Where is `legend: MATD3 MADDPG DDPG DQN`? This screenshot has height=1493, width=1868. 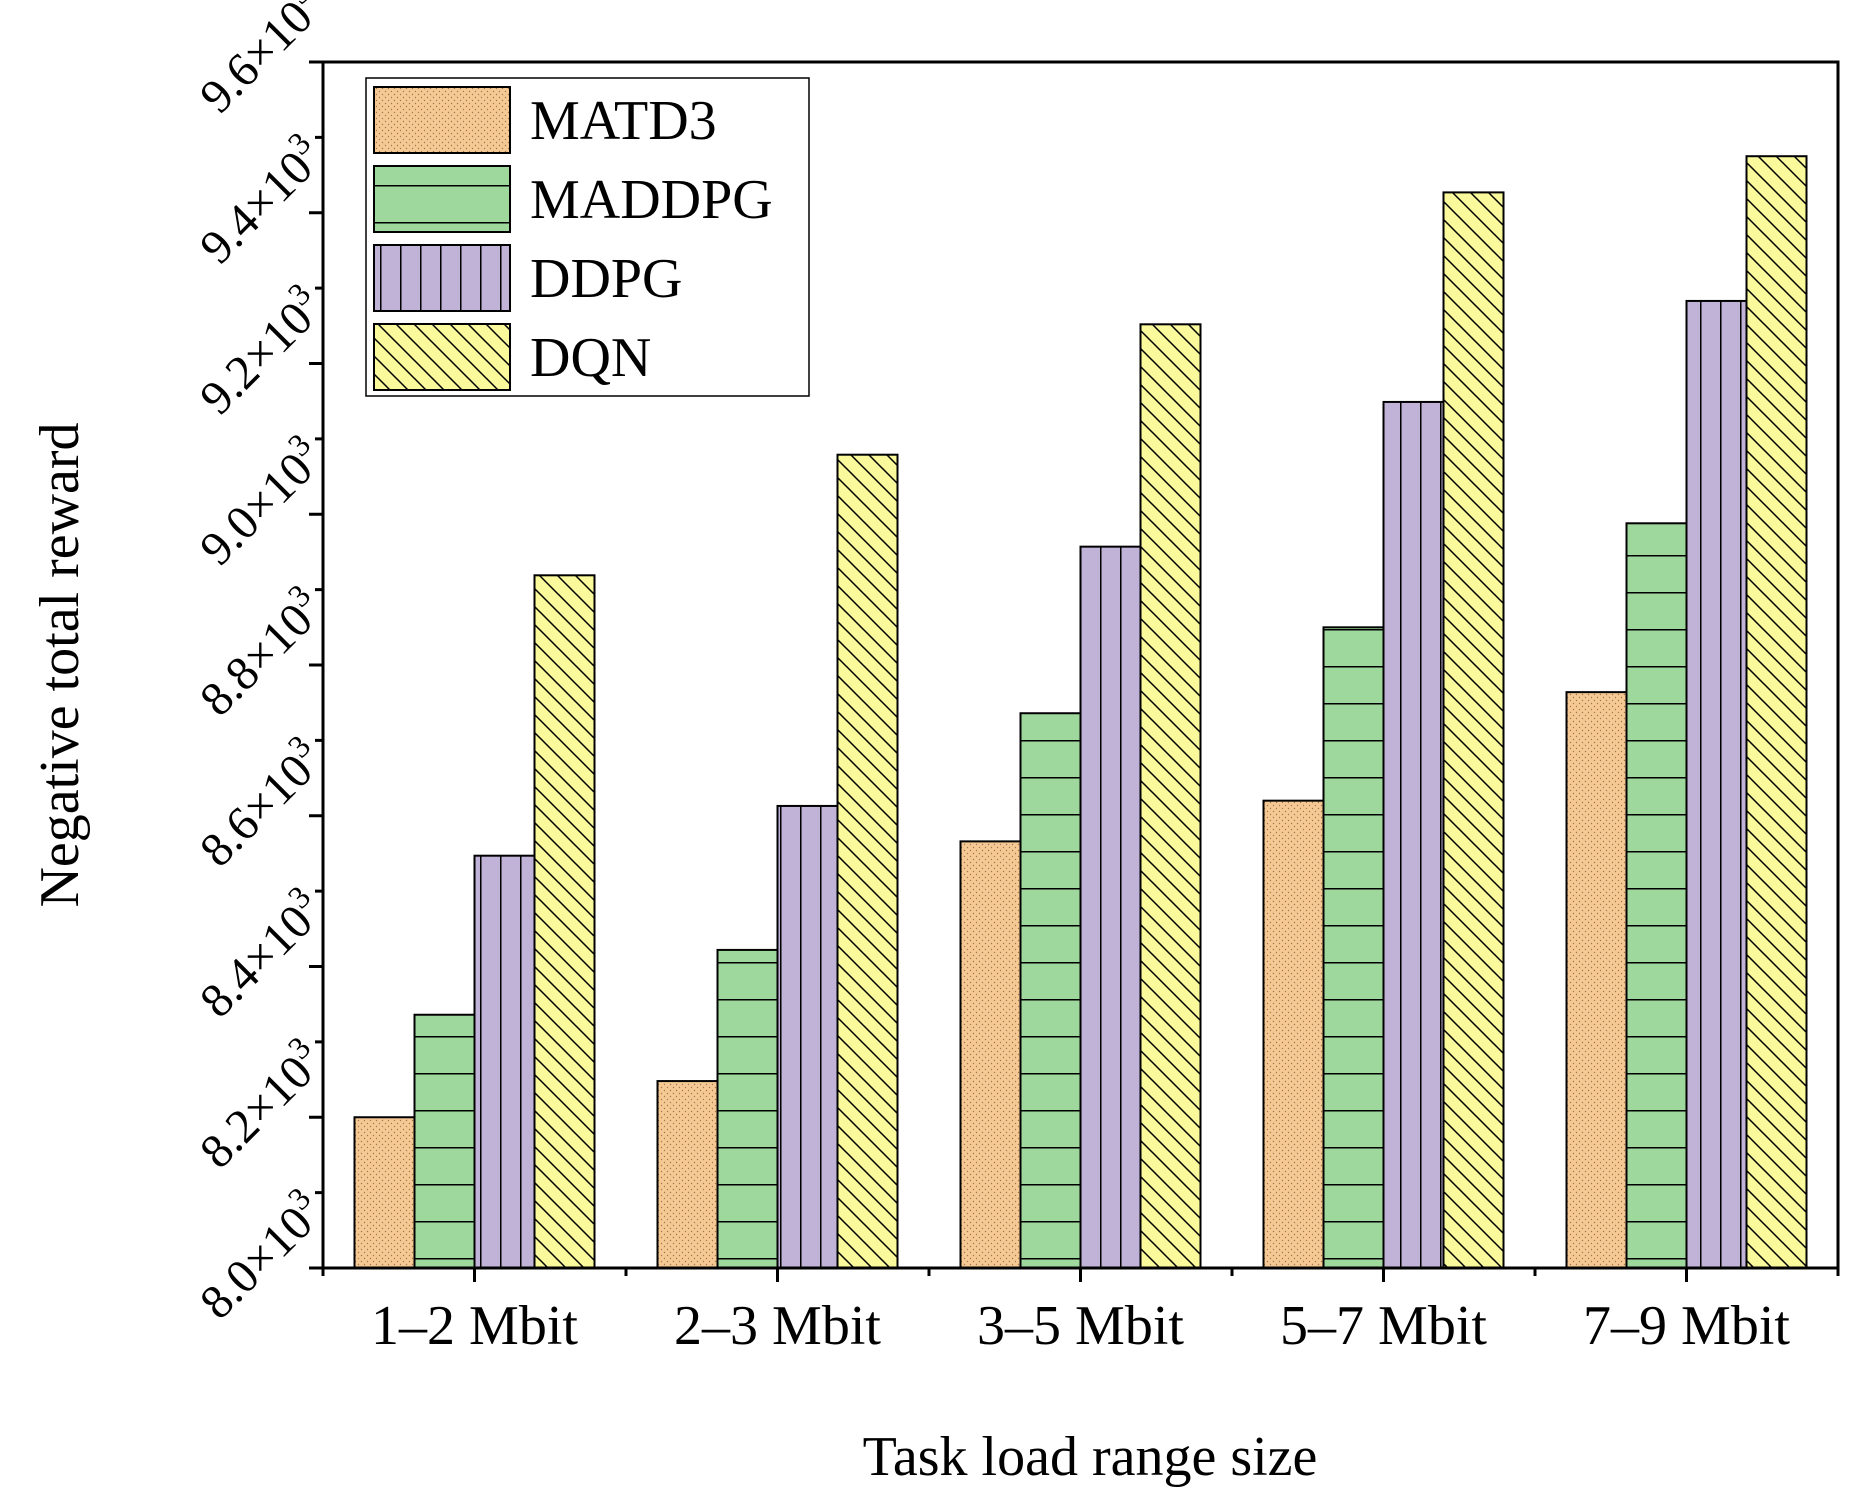 legend: MATD3 MADDPG DDPG DQN is located at coordinates (587, 237).